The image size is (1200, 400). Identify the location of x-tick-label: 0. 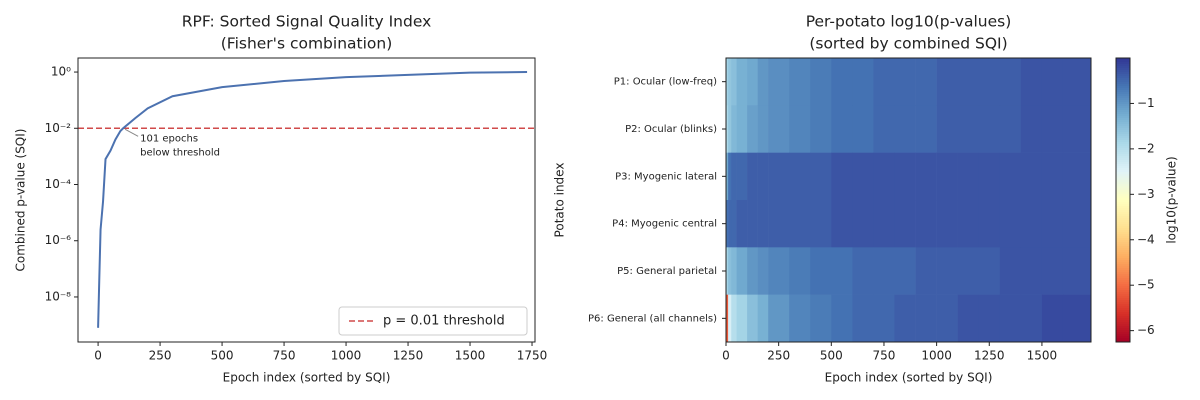
(98, 356).